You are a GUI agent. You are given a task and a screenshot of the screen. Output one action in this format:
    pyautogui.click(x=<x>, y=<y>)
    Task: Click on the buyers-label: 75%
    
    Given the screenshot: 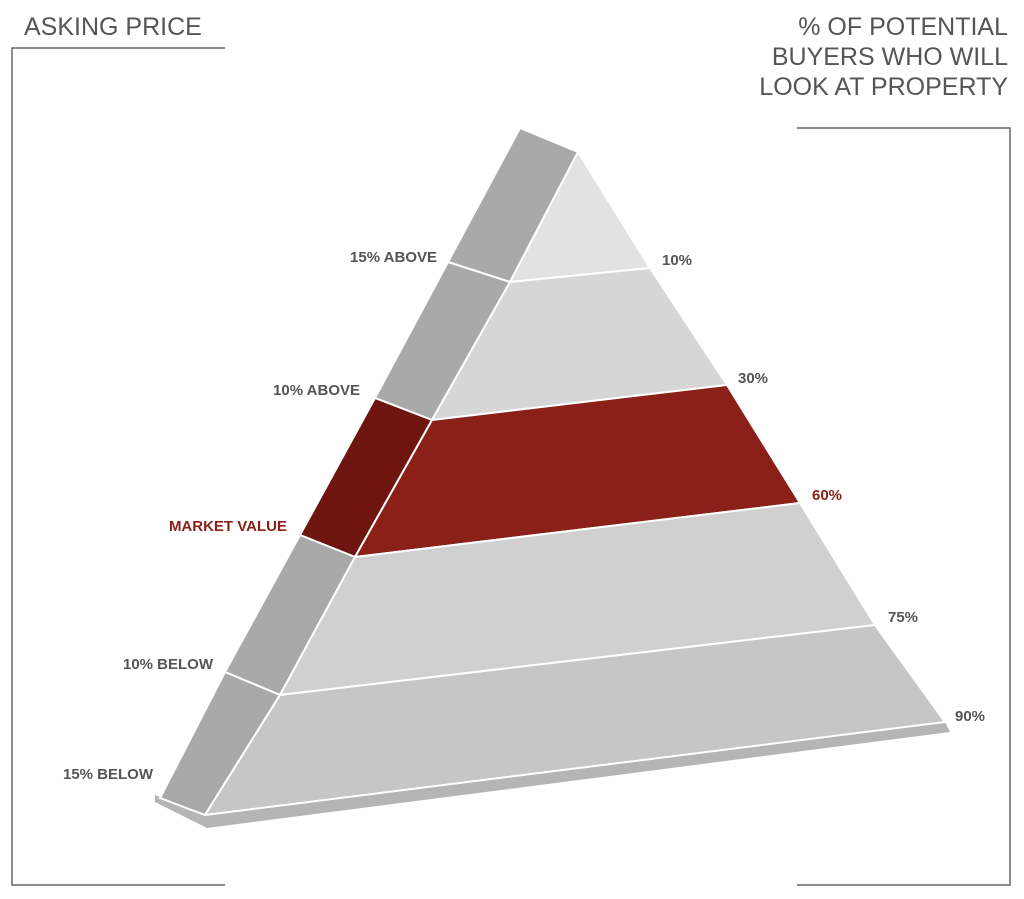 What is the action you would take?
    pyautogui.click(x=903, y=617)
    